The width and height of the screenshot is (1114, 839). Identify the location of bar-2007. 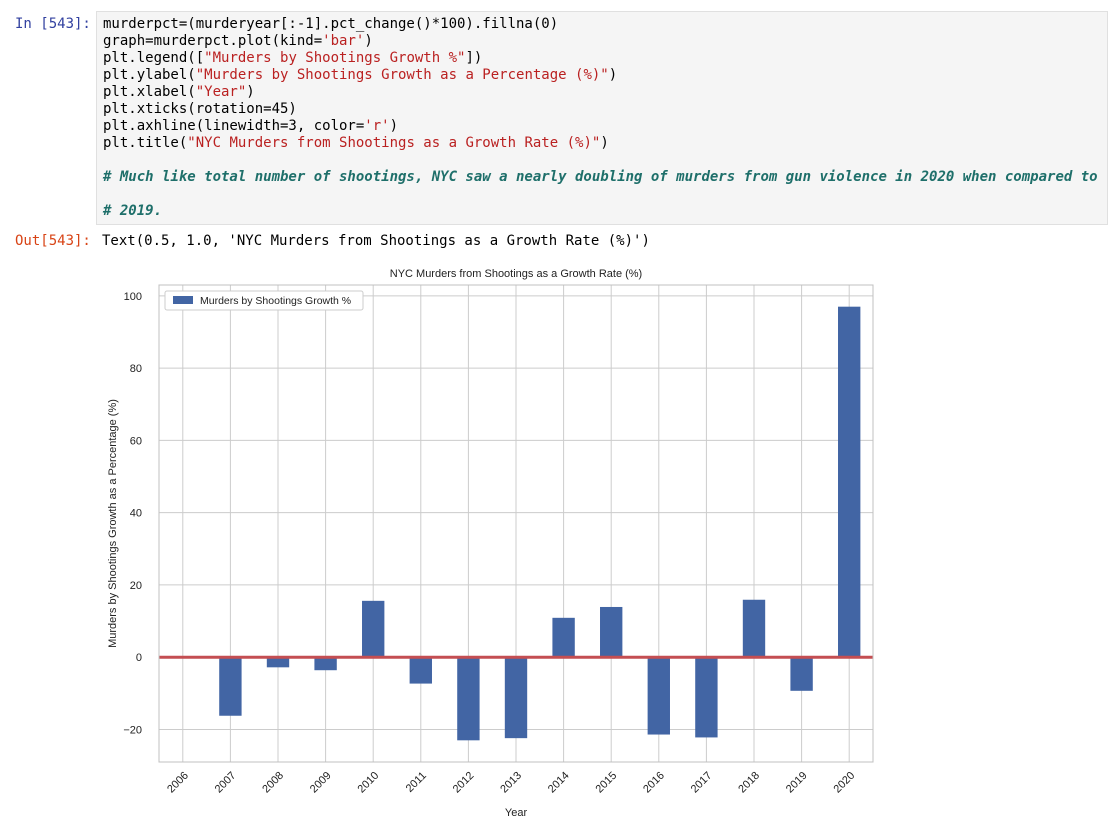
(230, 686).